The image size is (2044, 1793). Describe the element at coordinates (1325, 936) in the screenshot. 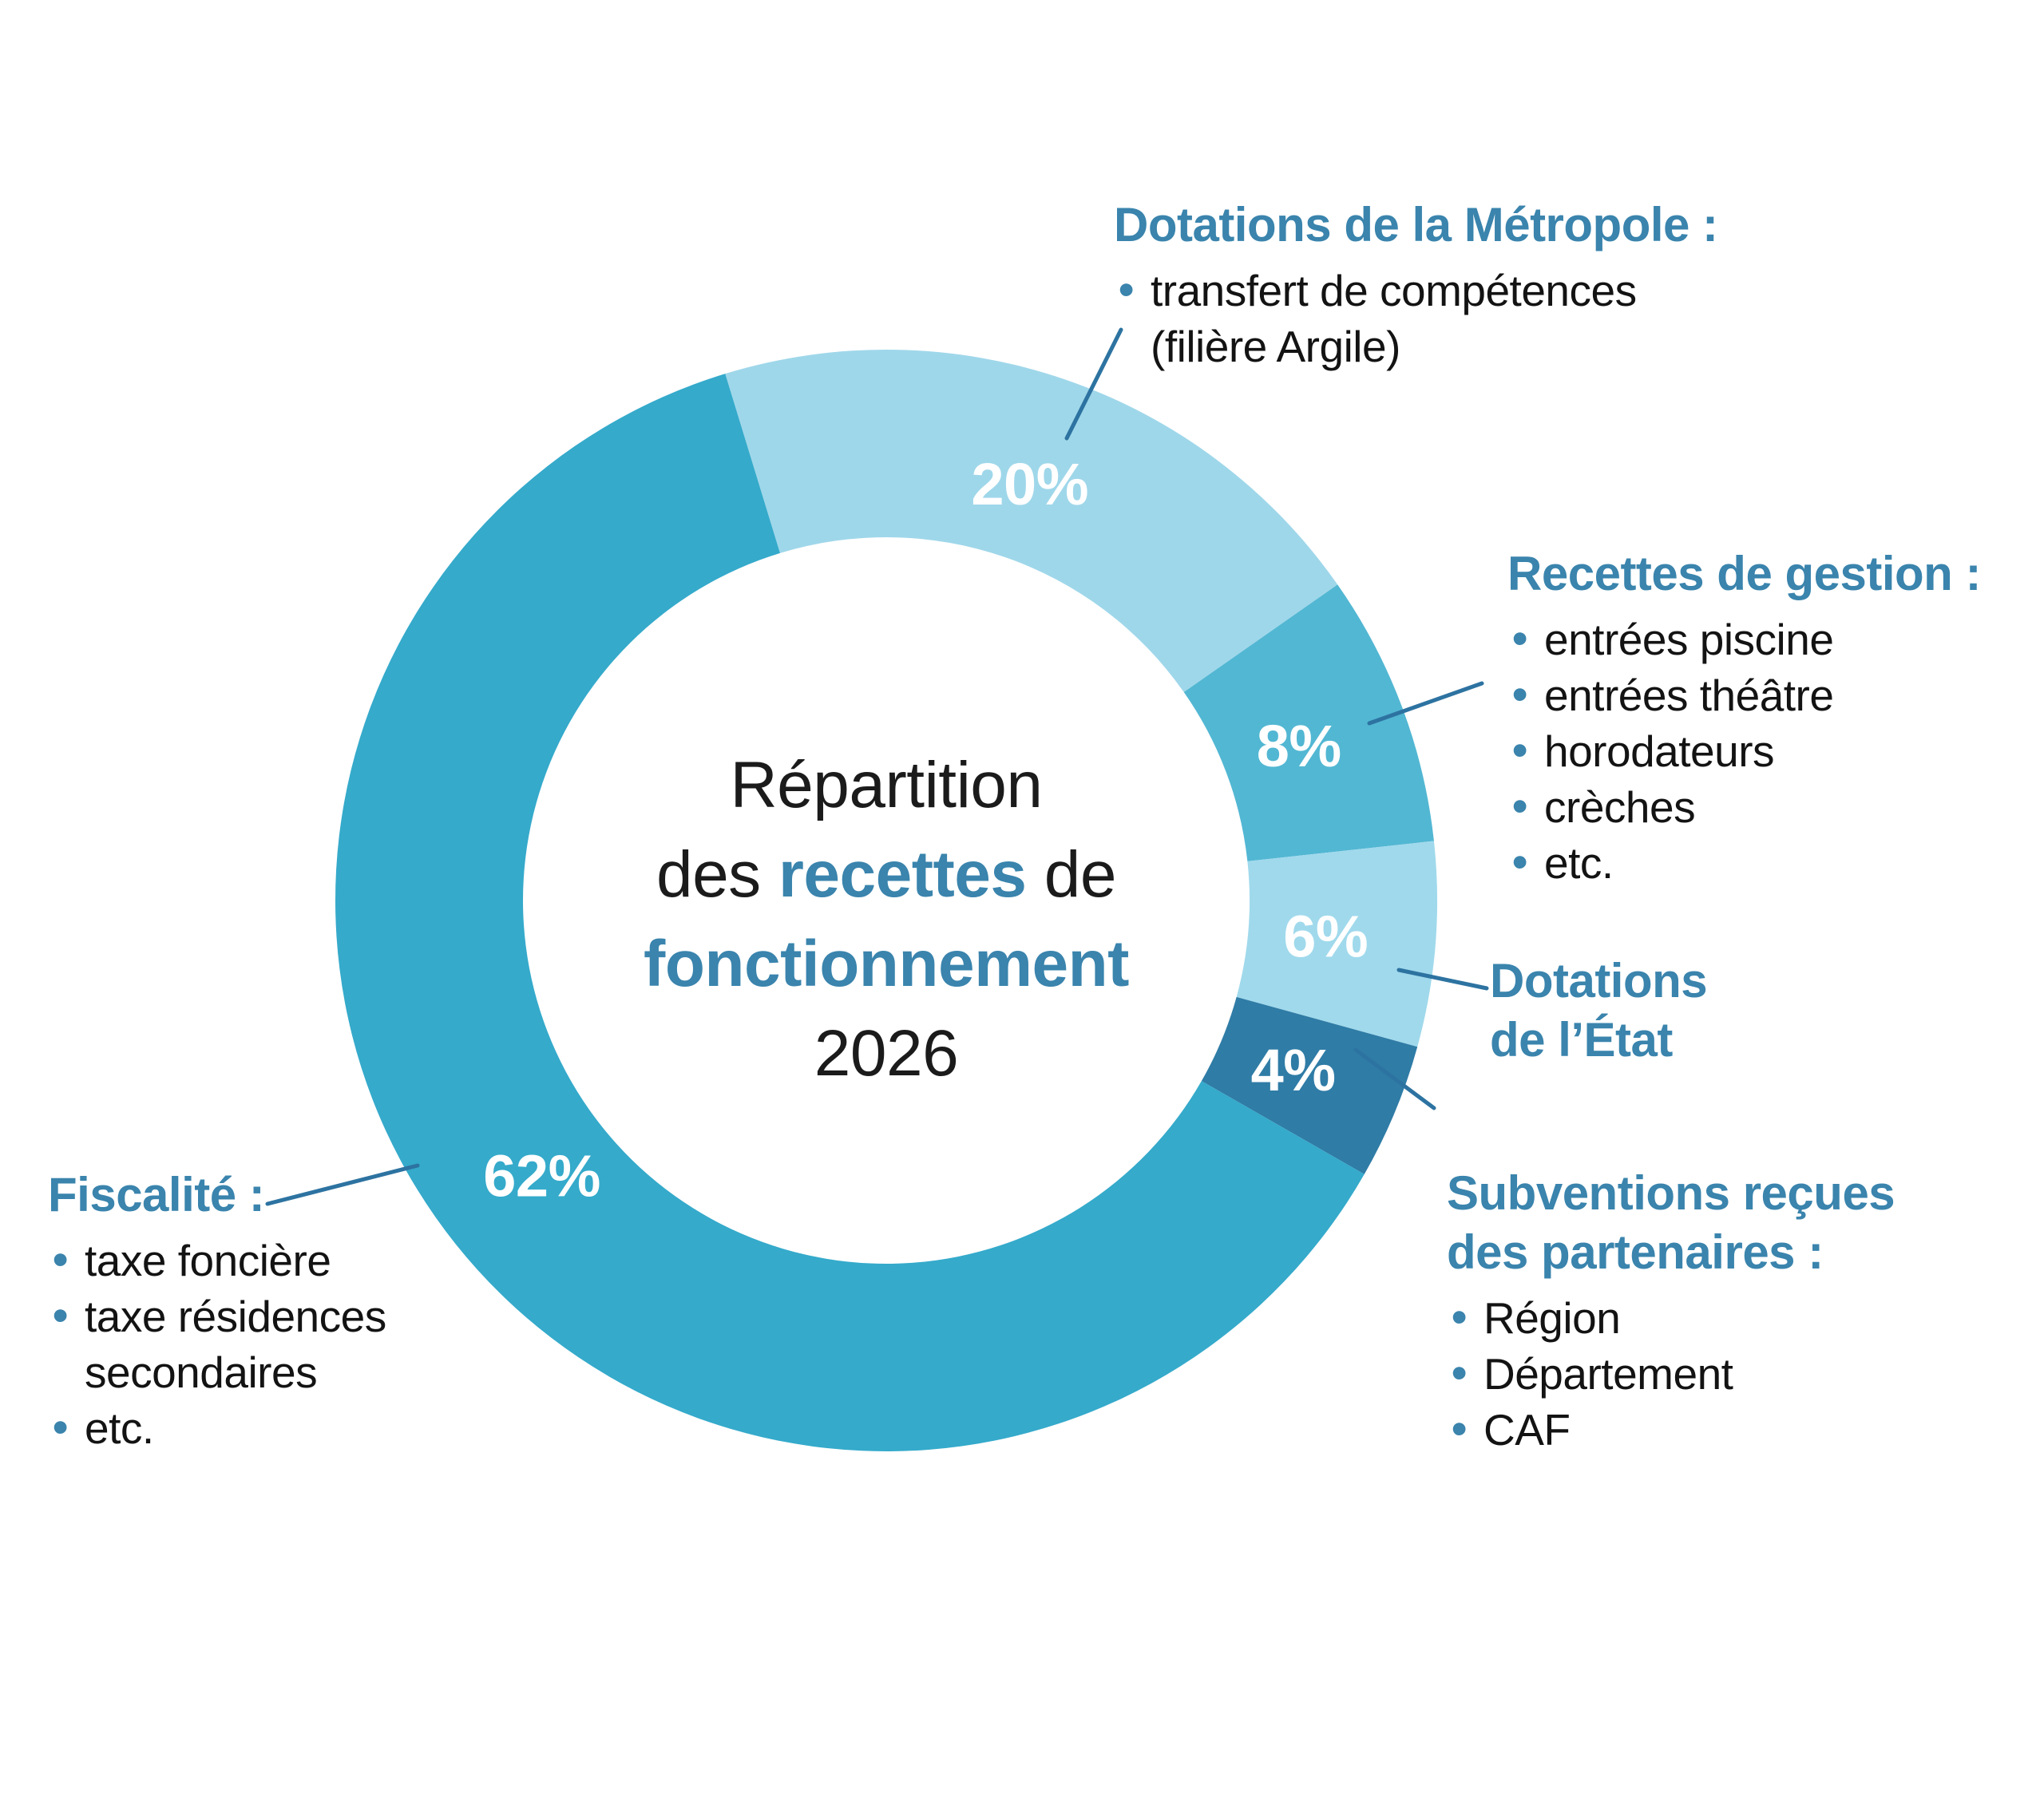

I see `segment-value-label-dotations-etat: 6%` at that location.